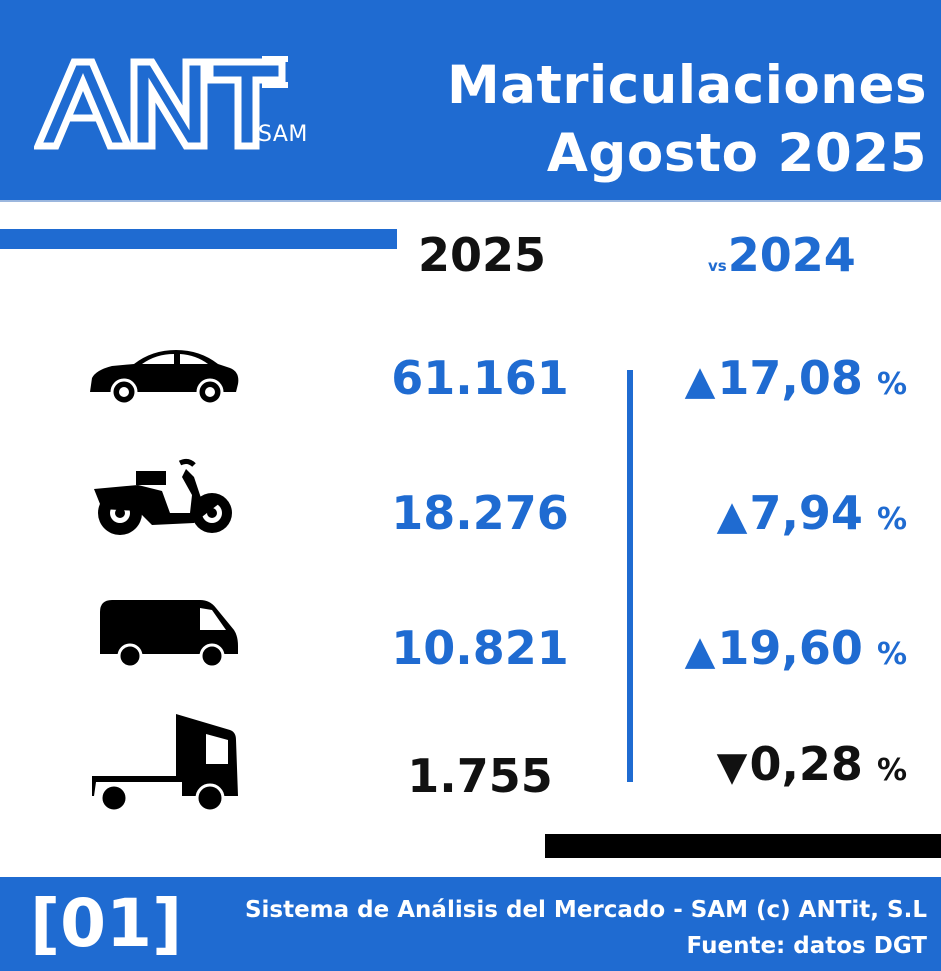 The width and height of the screenshot is (941, 971). Describe the element at coordinates (630, 576) in the screenshot. I see `column-divider` at that location.